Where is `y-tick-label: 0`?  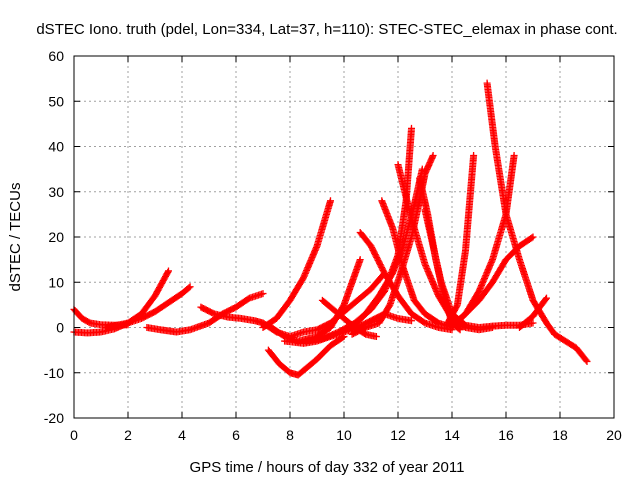
y-tick-label: 0 is located at coordinates (60, 328).